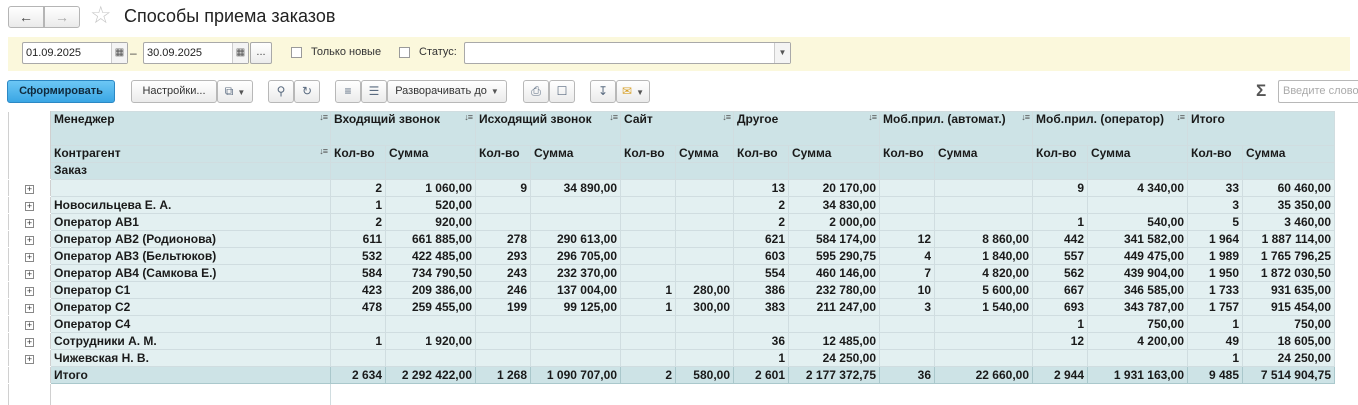  What do you see at coordinates (575, 239) in the screenshot?
I see `sum-cell: 290 613,00` at bounding box center [575, 239].